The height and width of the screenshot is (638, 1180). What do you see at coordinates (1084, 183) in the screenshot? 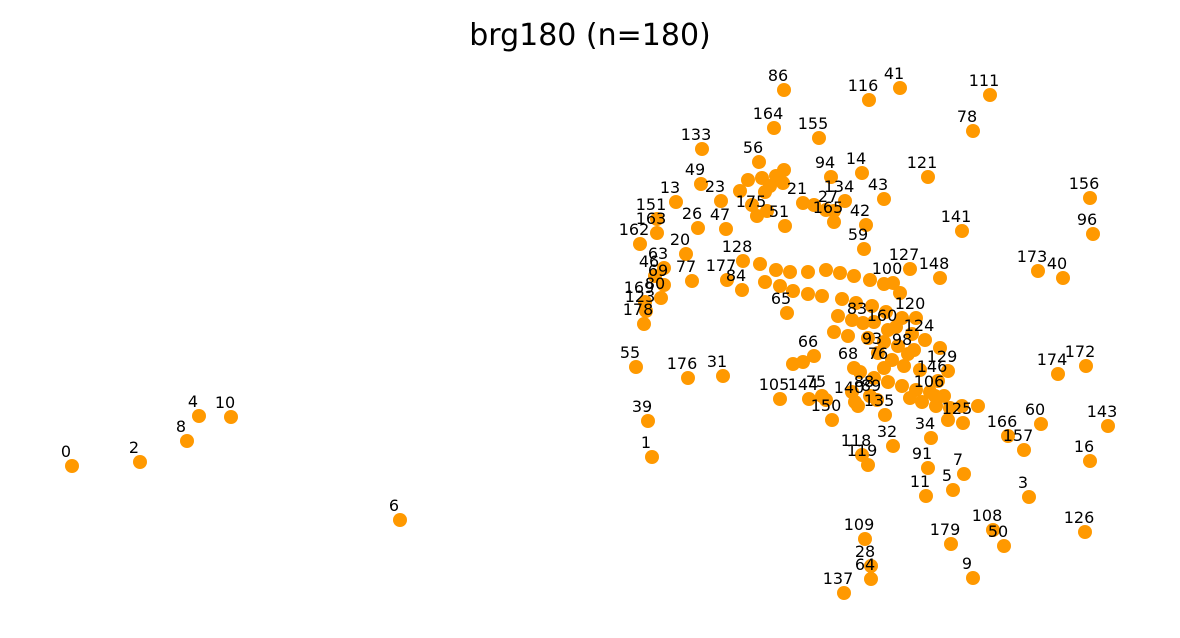
I see `point-label-156: 156` at bounding box center [1084, 183].